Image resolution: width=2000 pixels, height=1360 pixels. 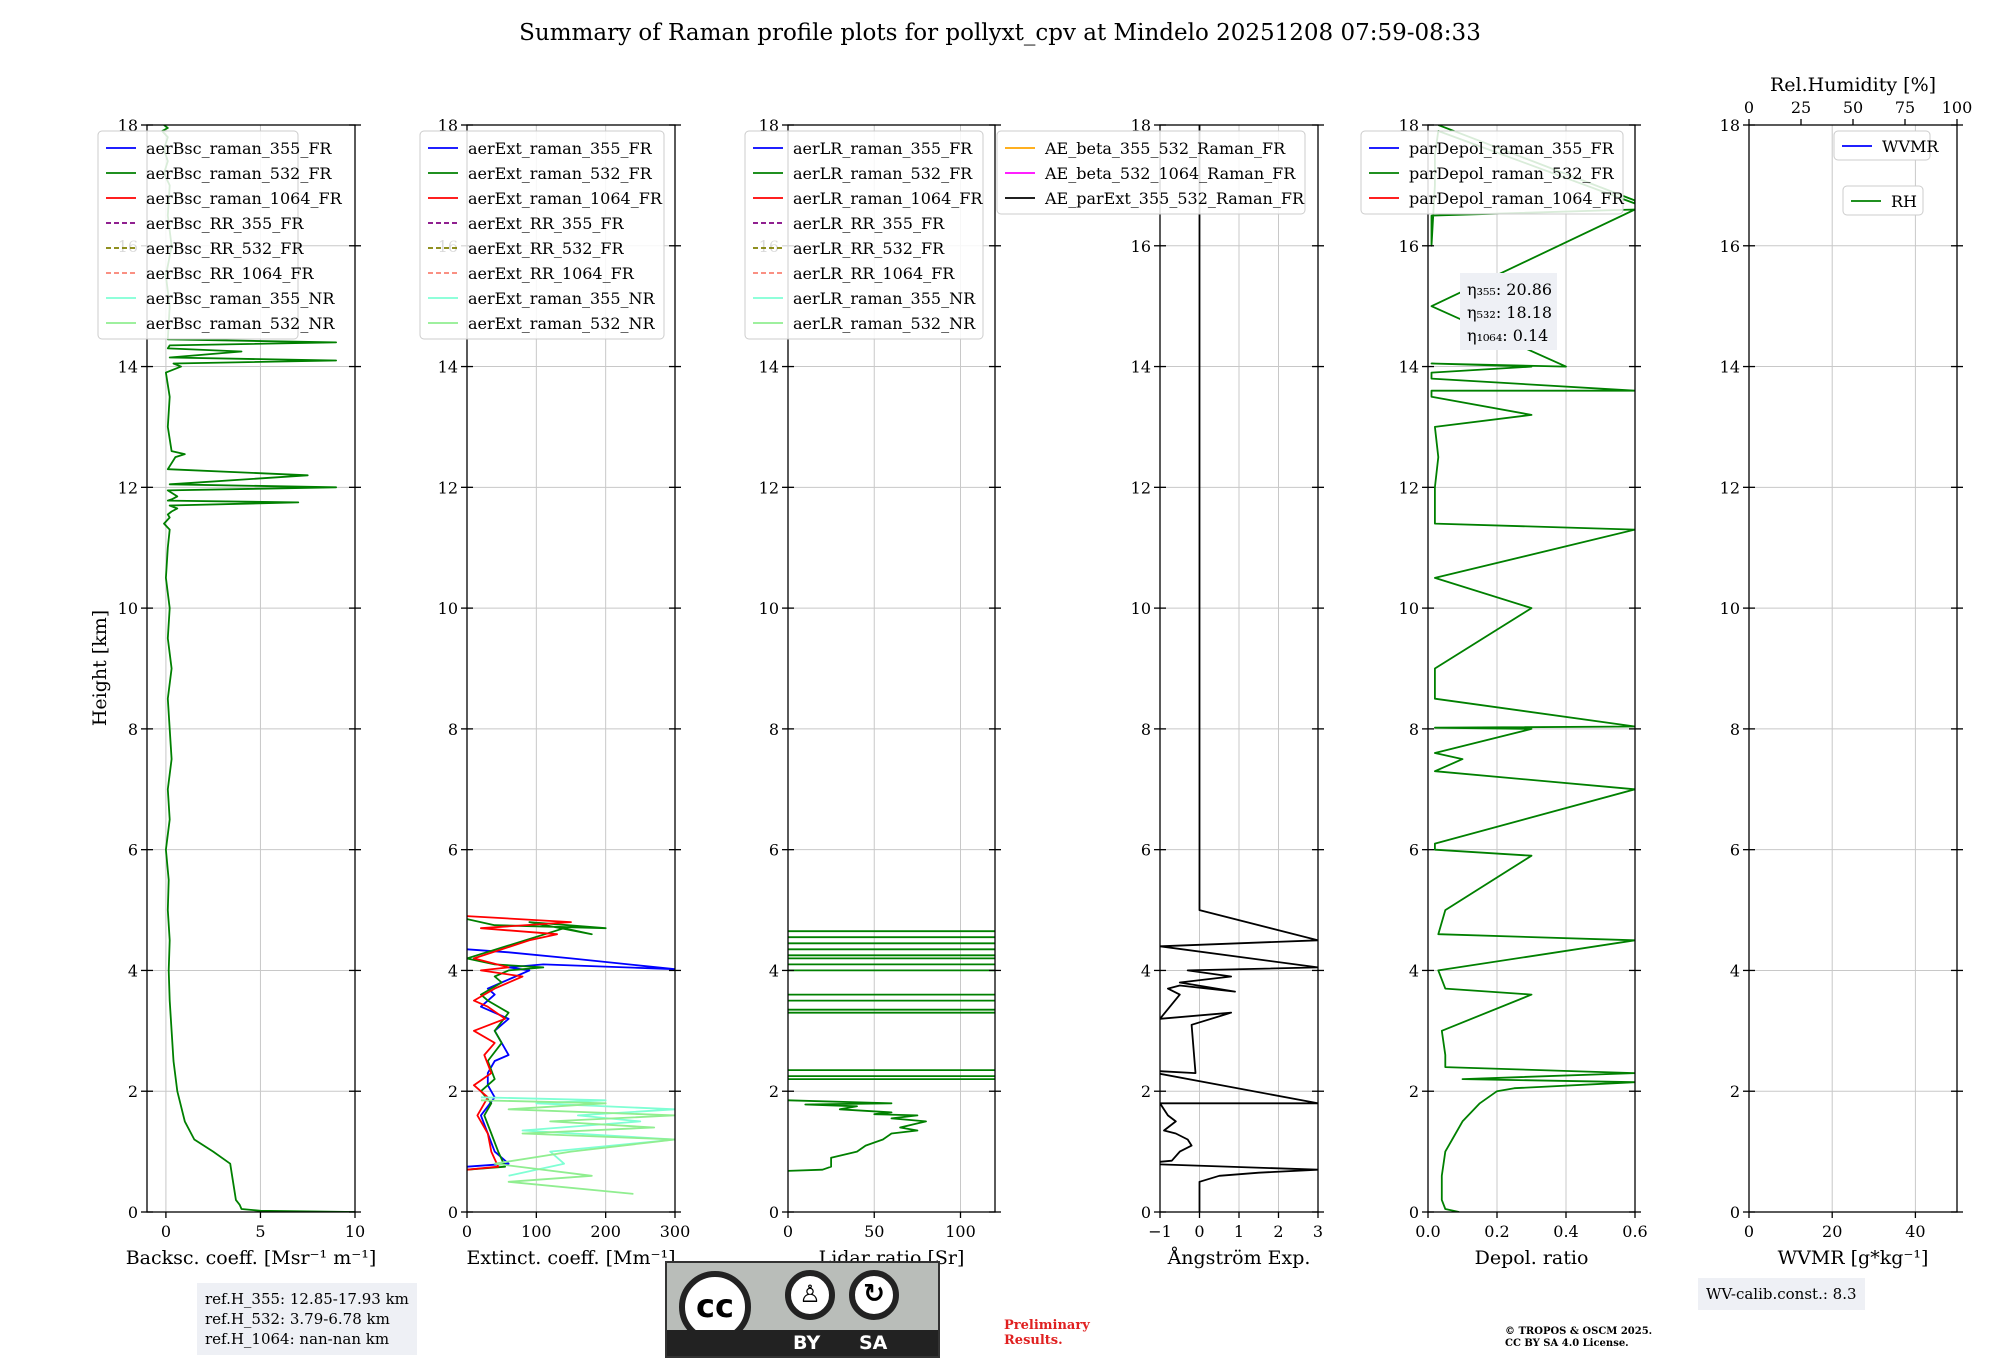 I want to click on top-x-tick-label: 100, so click(x=1957, y=107).